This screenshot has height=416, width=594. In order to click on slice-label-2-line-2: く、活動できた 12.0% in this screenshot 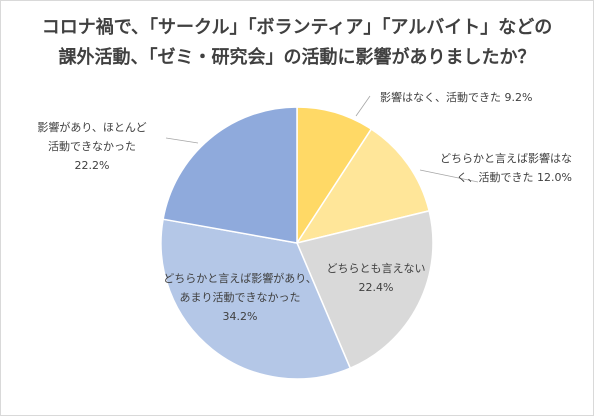, I will do `click(514, 177)`.